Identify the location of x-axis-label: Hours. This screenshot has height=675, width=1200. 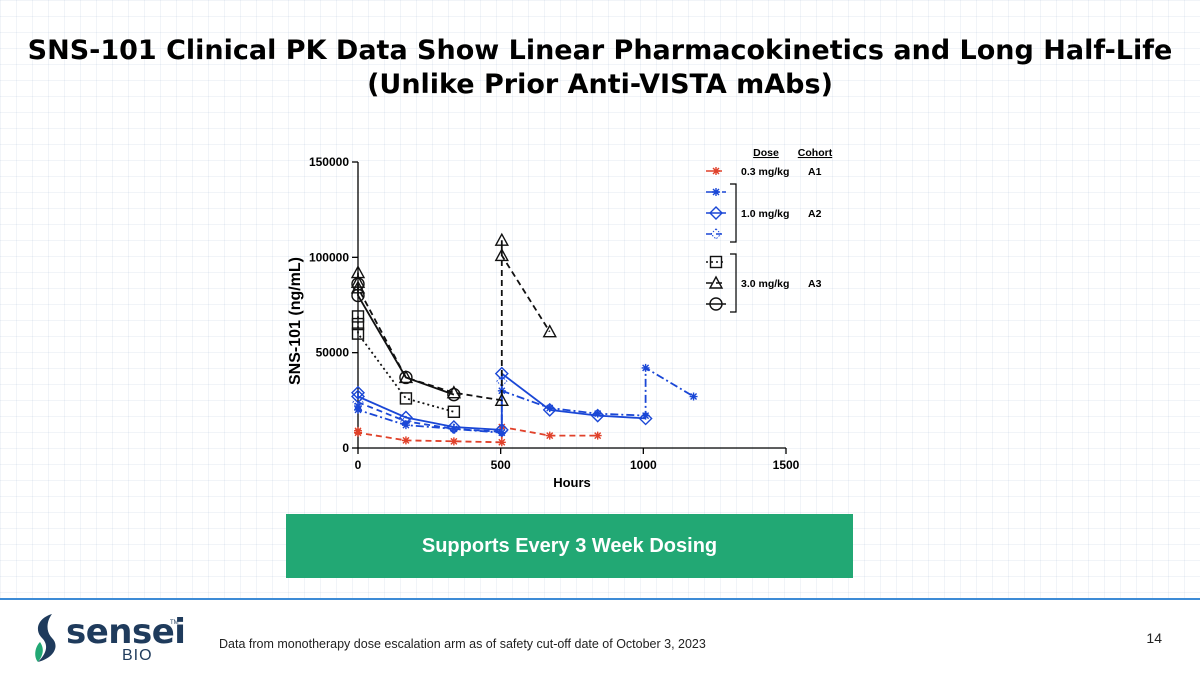
(572, 482).